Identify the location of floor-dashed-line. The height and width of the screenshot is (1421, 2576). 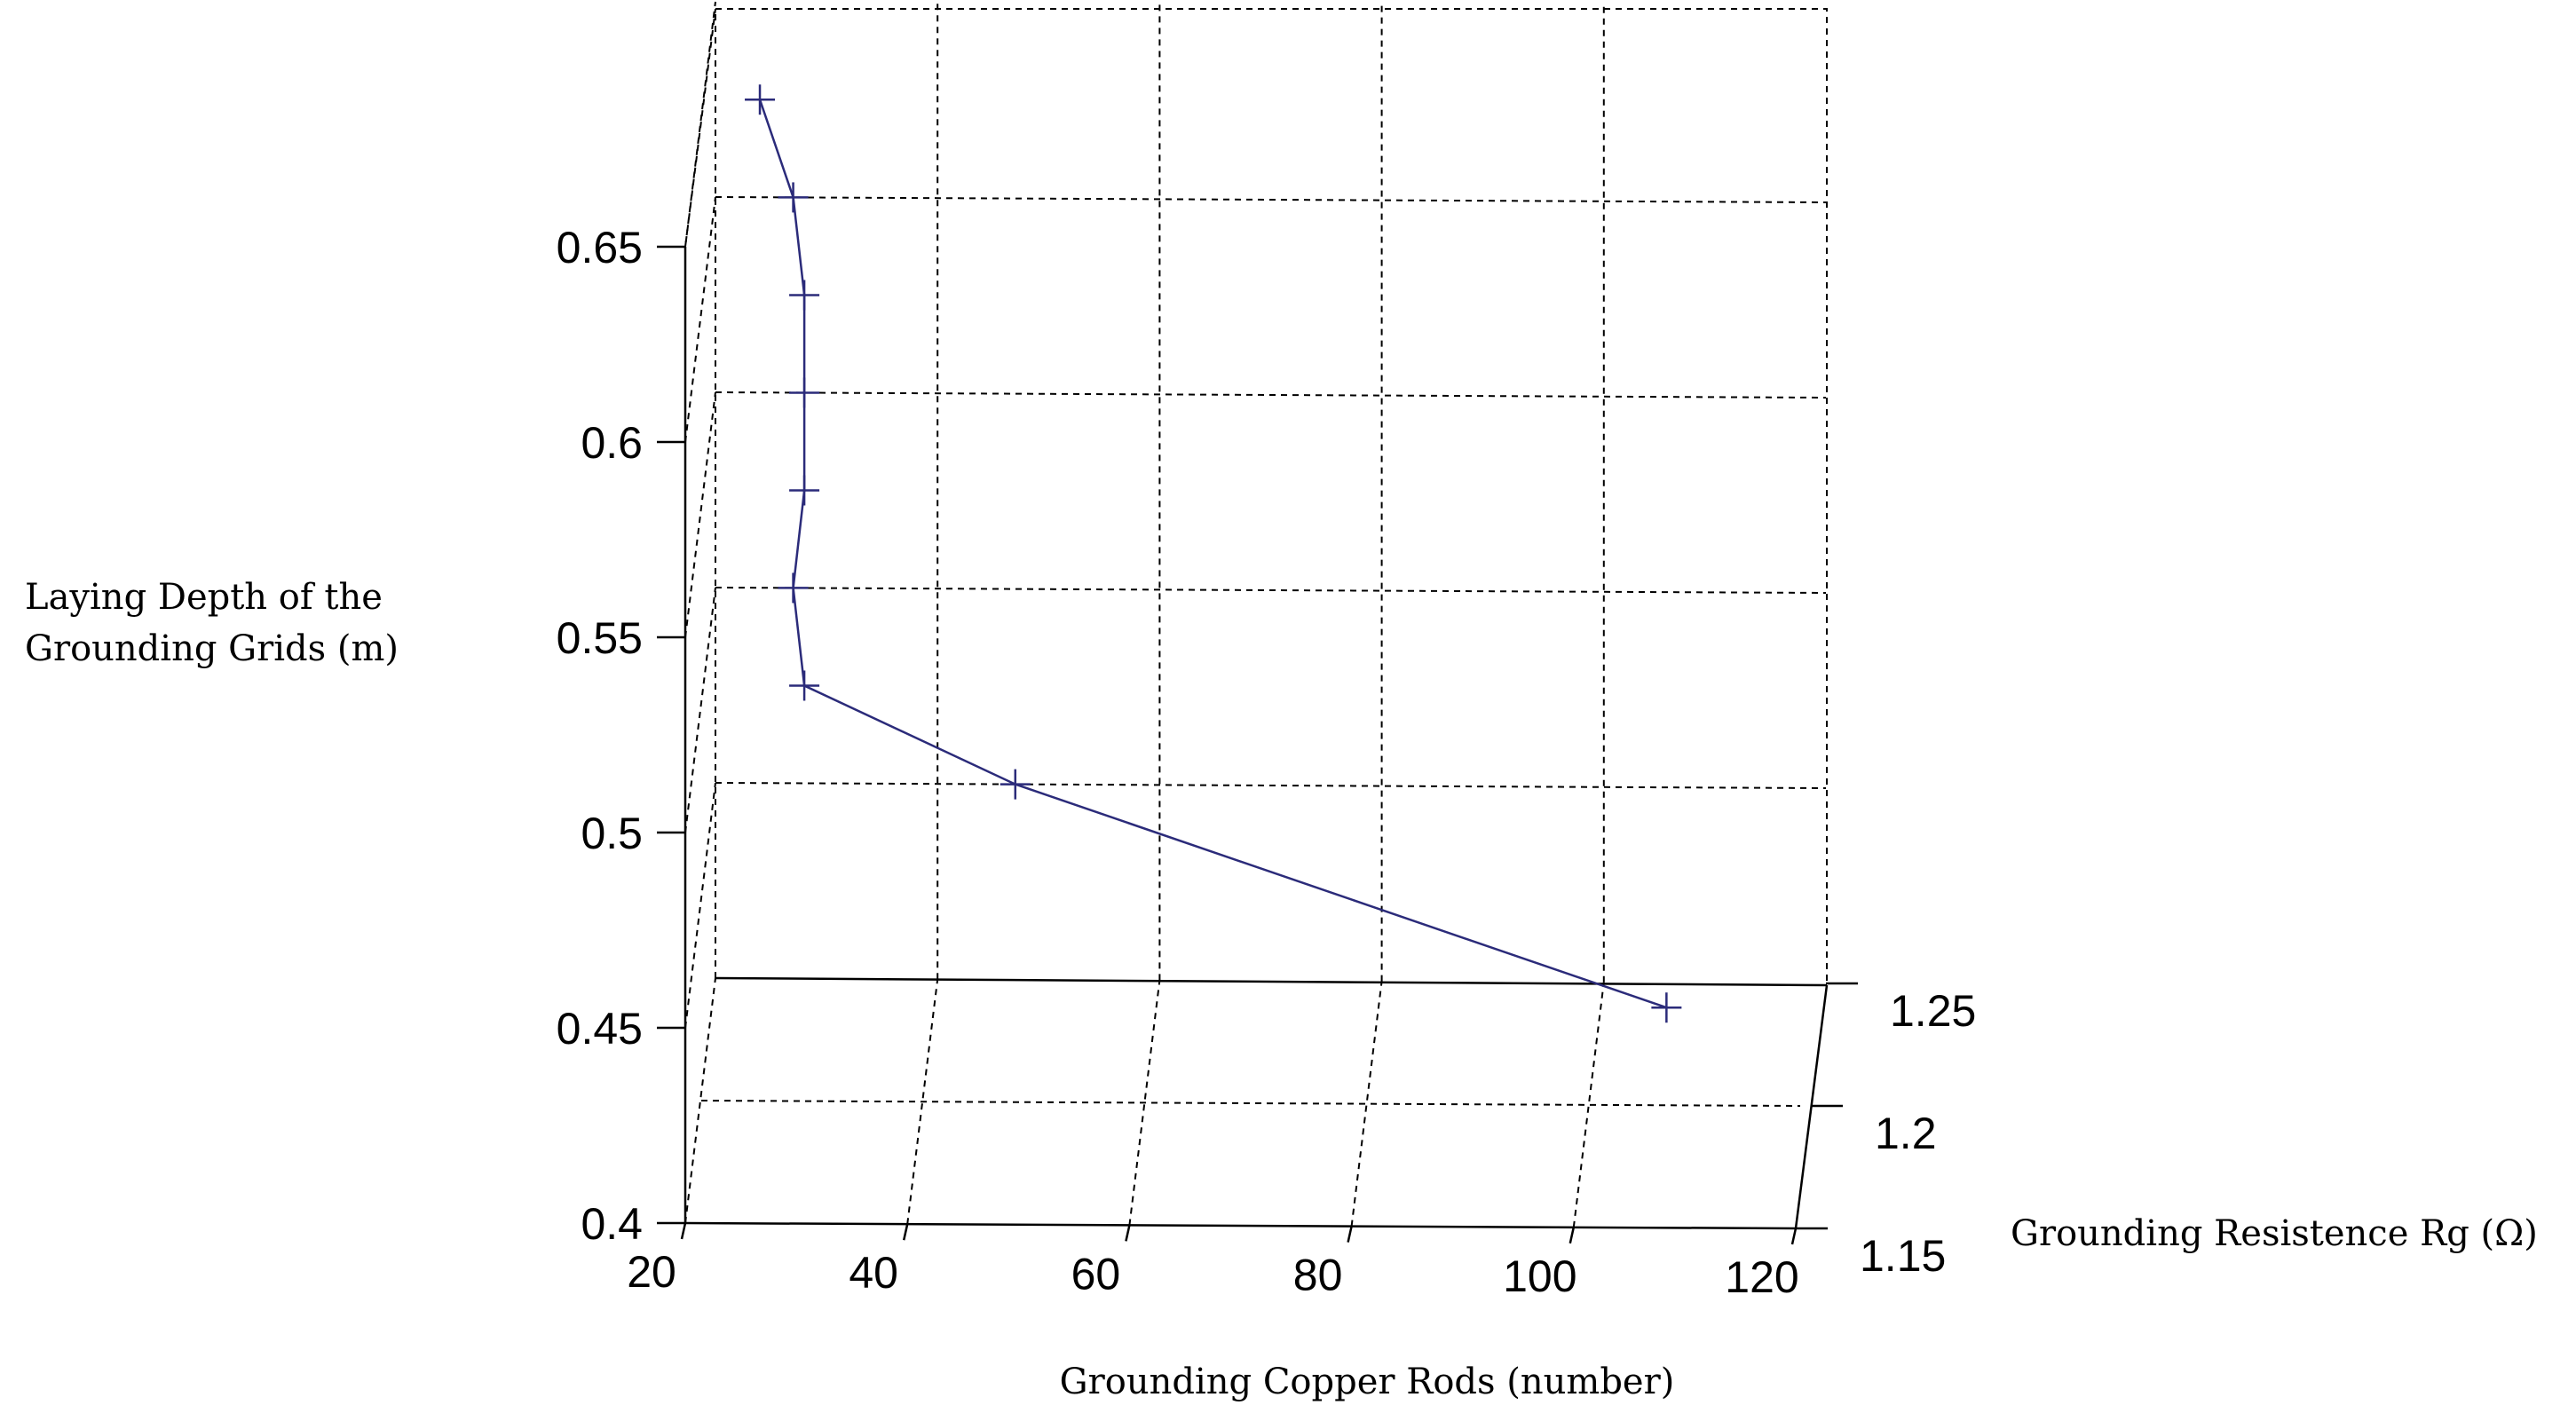
(1250, 1103).